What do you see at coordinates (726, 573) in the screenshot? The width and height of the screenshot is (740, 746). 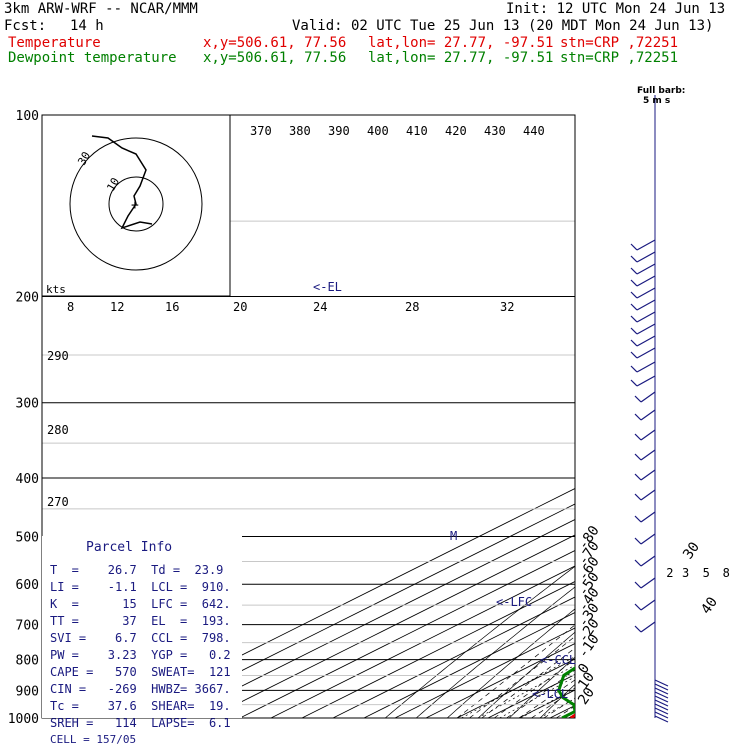 I see `mixing-ratio-label: 8` at bounding box center [726, 573].